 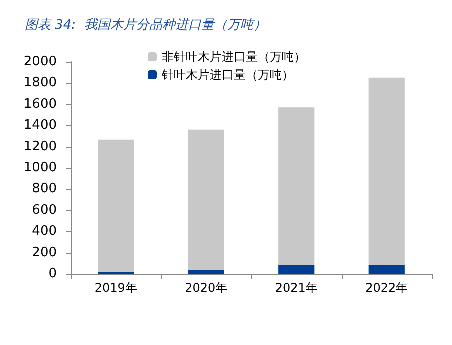 I want to click on y-tick-label: 1000, so click(x=40, y=168).